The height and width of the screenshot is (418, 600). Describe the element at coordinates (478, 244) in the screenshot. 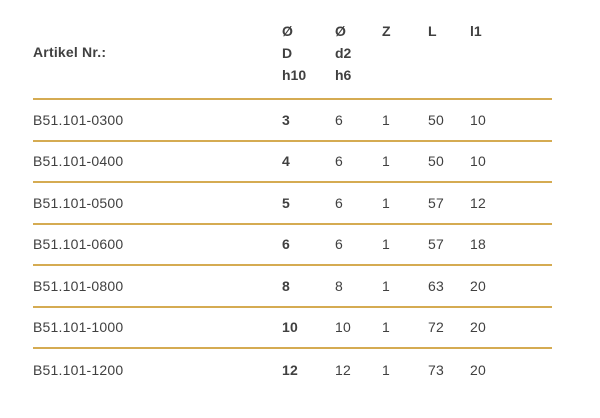

I see `length-l1-cell: 18` at that location.